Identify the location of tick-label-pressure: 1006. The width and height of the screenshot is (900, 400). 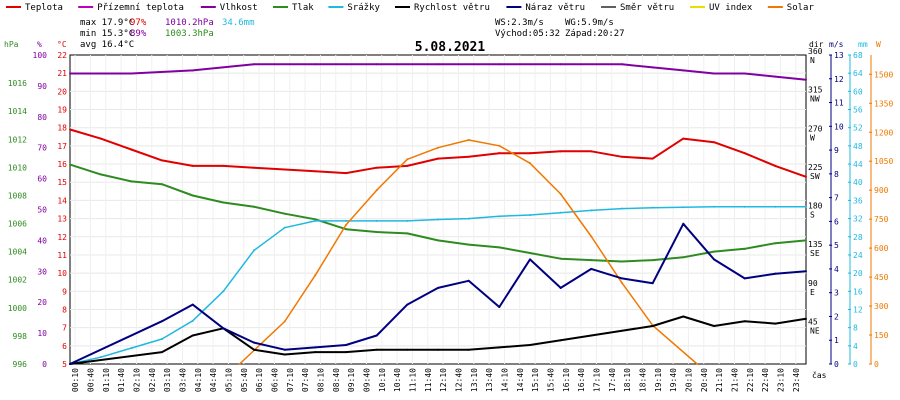
(17, 224).